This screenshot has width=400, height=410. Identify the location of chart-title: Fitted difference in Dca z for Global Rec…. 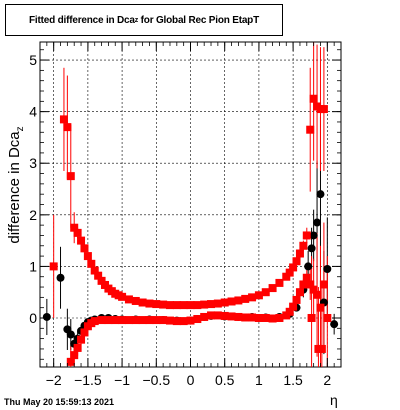
(144, 20).